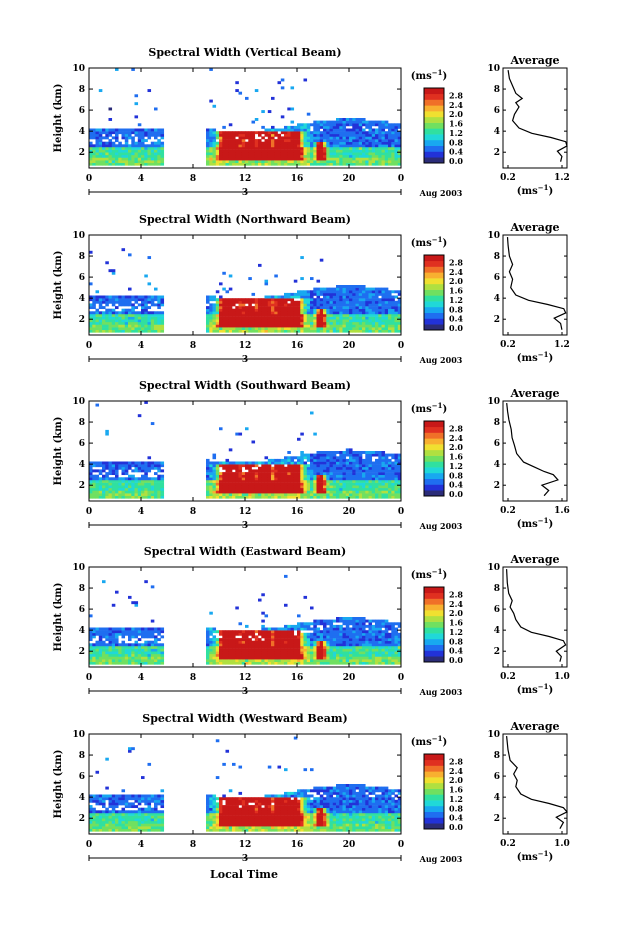  I want to click on colorbar-tick-label: 1.2, so click(456, 133).